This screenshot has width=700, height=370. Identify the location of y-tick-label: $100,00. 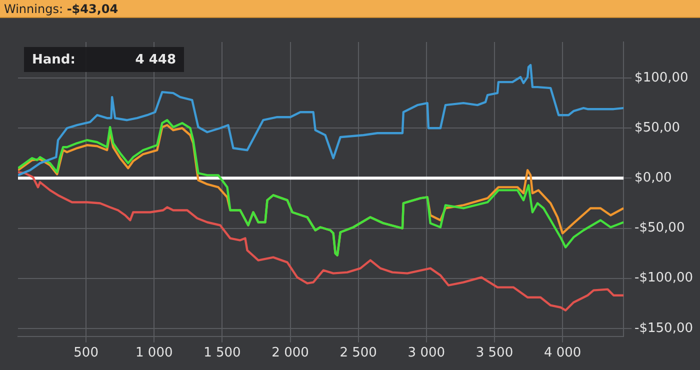
(661, 78).